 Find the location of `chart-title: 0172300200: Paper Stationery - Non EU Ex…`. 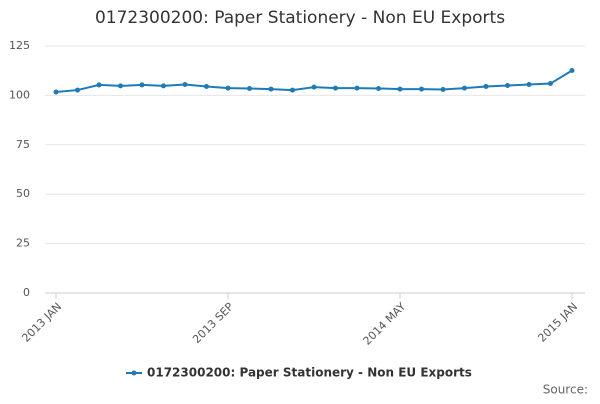

chart-title: 0172300200: Paper Stationery - Non EU Ex… is located at coordinates (300, 18).